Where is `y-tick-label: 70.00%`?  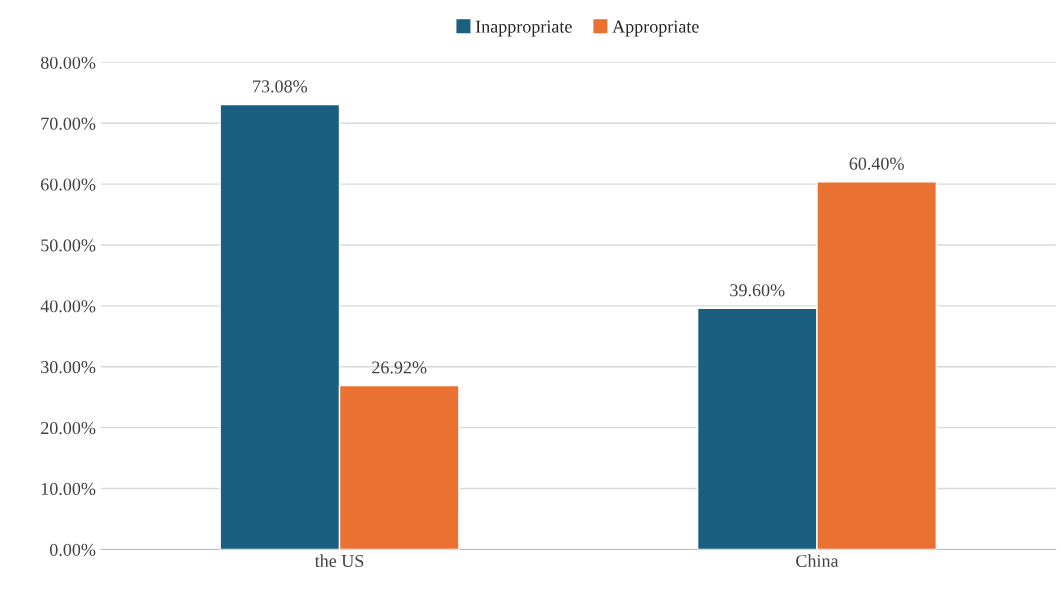 y-tick-label: 70.00% is located at coordinates (68, 123).